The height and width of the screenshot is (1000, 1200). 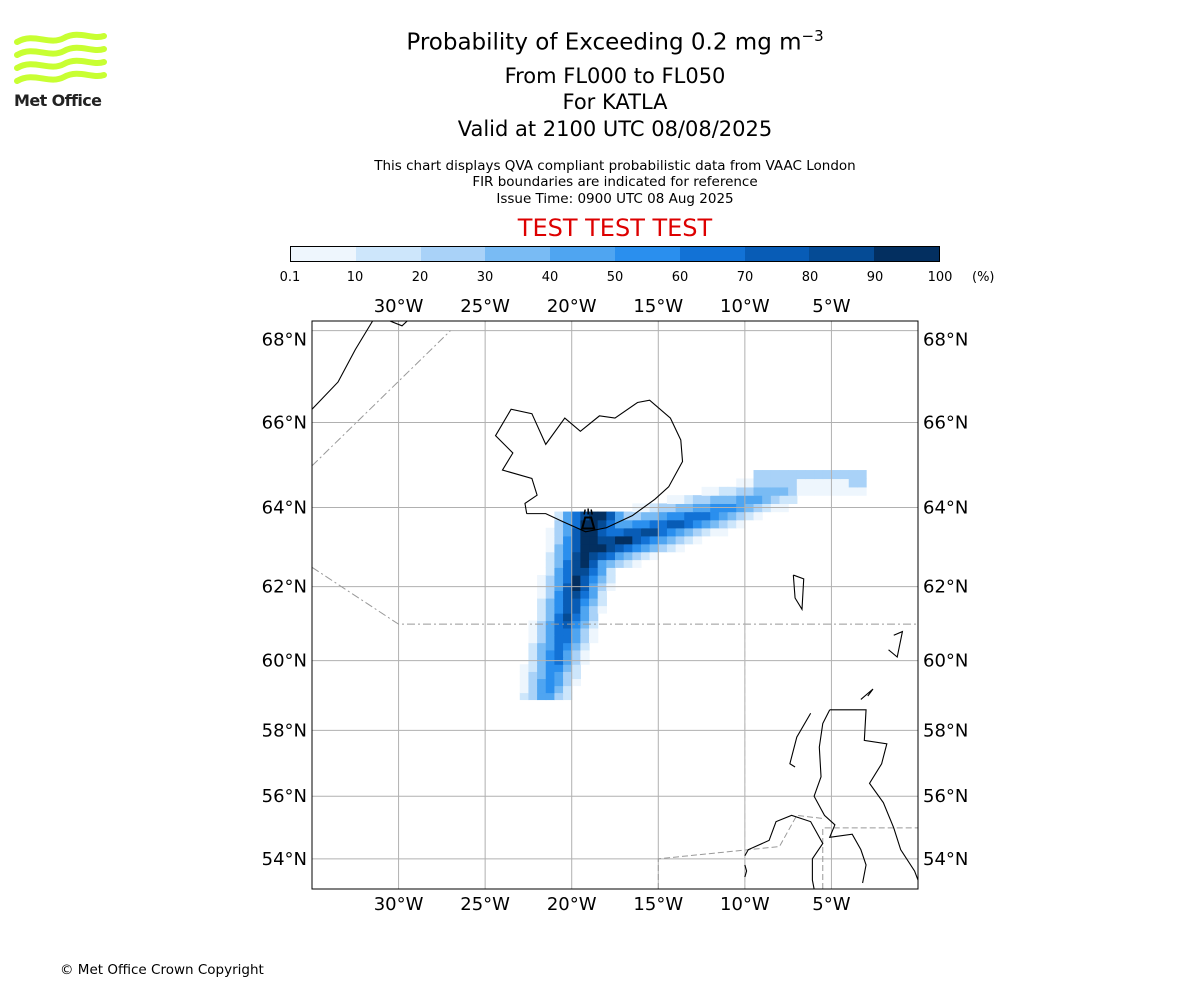 I want to click on colorbar-tick-label: 90, so click(x=875, y=277).